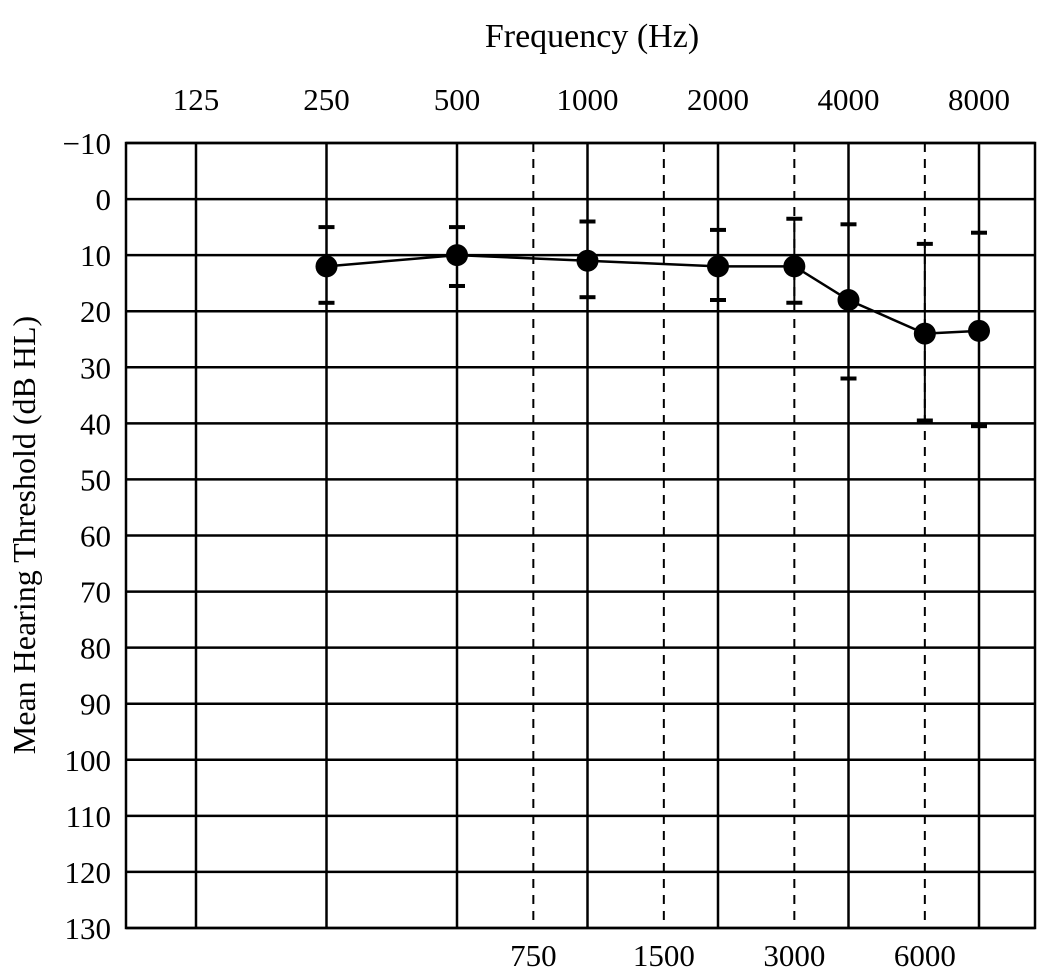 The image size is (1050, 975). What do you see at coordinates (457, 99) in the screenshot?
I see `x-tick-label-500: 500` at bounding box center [457, 99].